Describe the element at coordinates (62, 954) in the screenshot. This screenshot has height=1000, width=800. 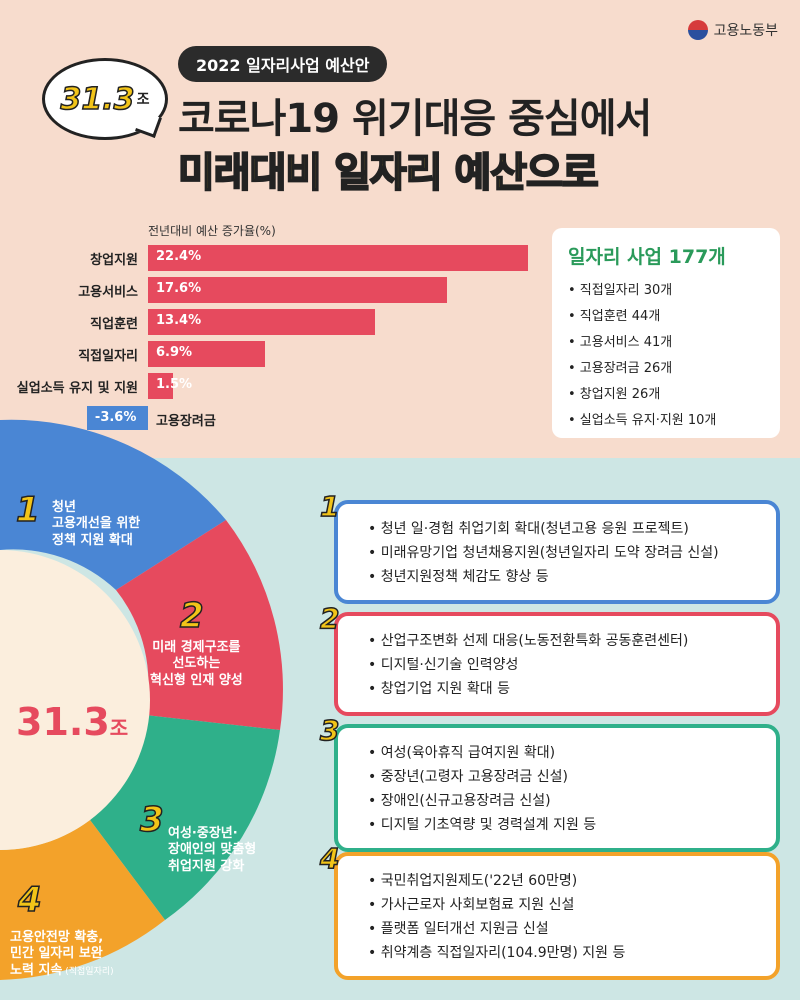
I see `pie-segment-label: 고용안전망 확충, 민간 일자리 보완 노력 지속 (직접일자리)` at that location.